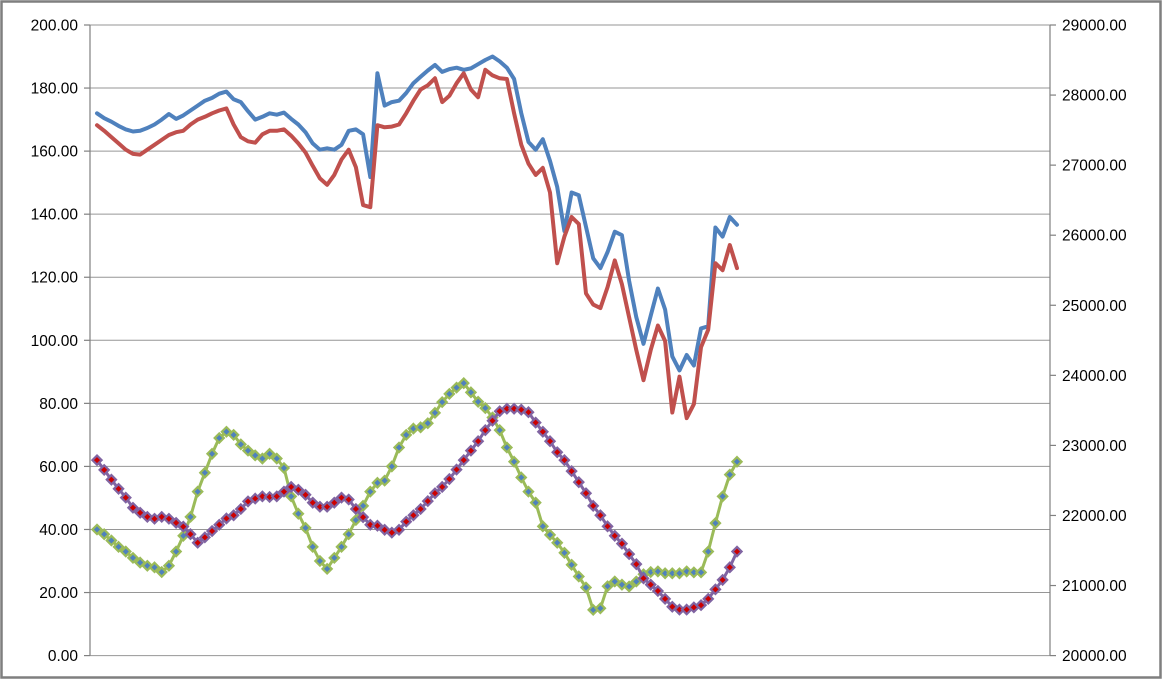 The image size is (1162, 679). Describe the element at coordinates (1094, 516) in the screenshot. I see `right-axis-label: 22000.00` at that location.